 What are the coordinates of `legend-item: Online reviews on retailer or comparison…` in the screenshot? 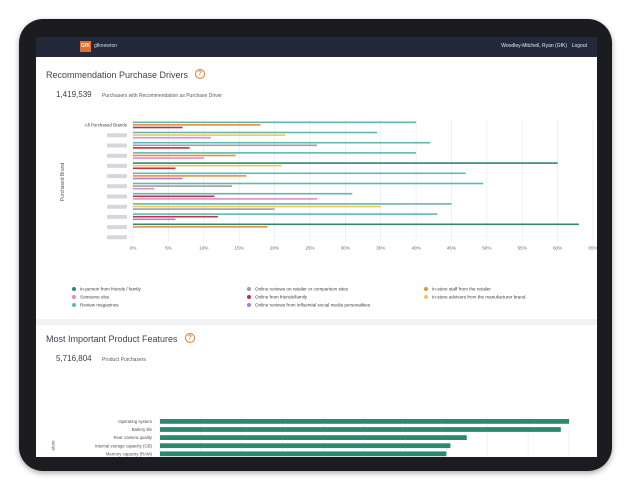 It's located at (297, 288).